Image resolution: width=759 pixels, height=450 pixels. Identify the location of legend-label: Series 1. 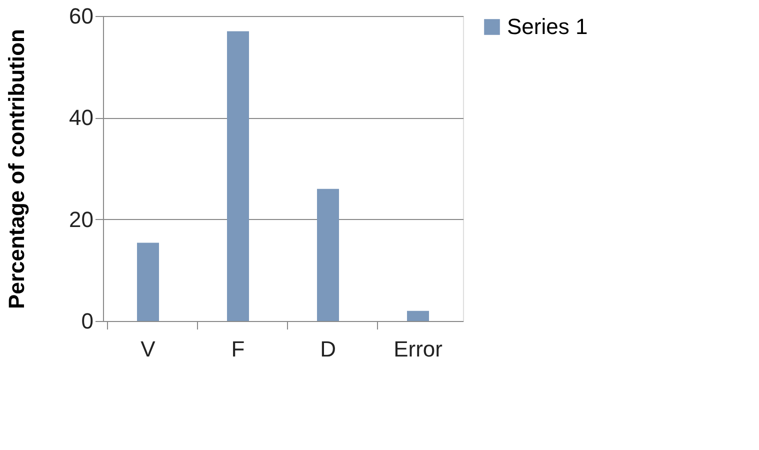
(547, 26).